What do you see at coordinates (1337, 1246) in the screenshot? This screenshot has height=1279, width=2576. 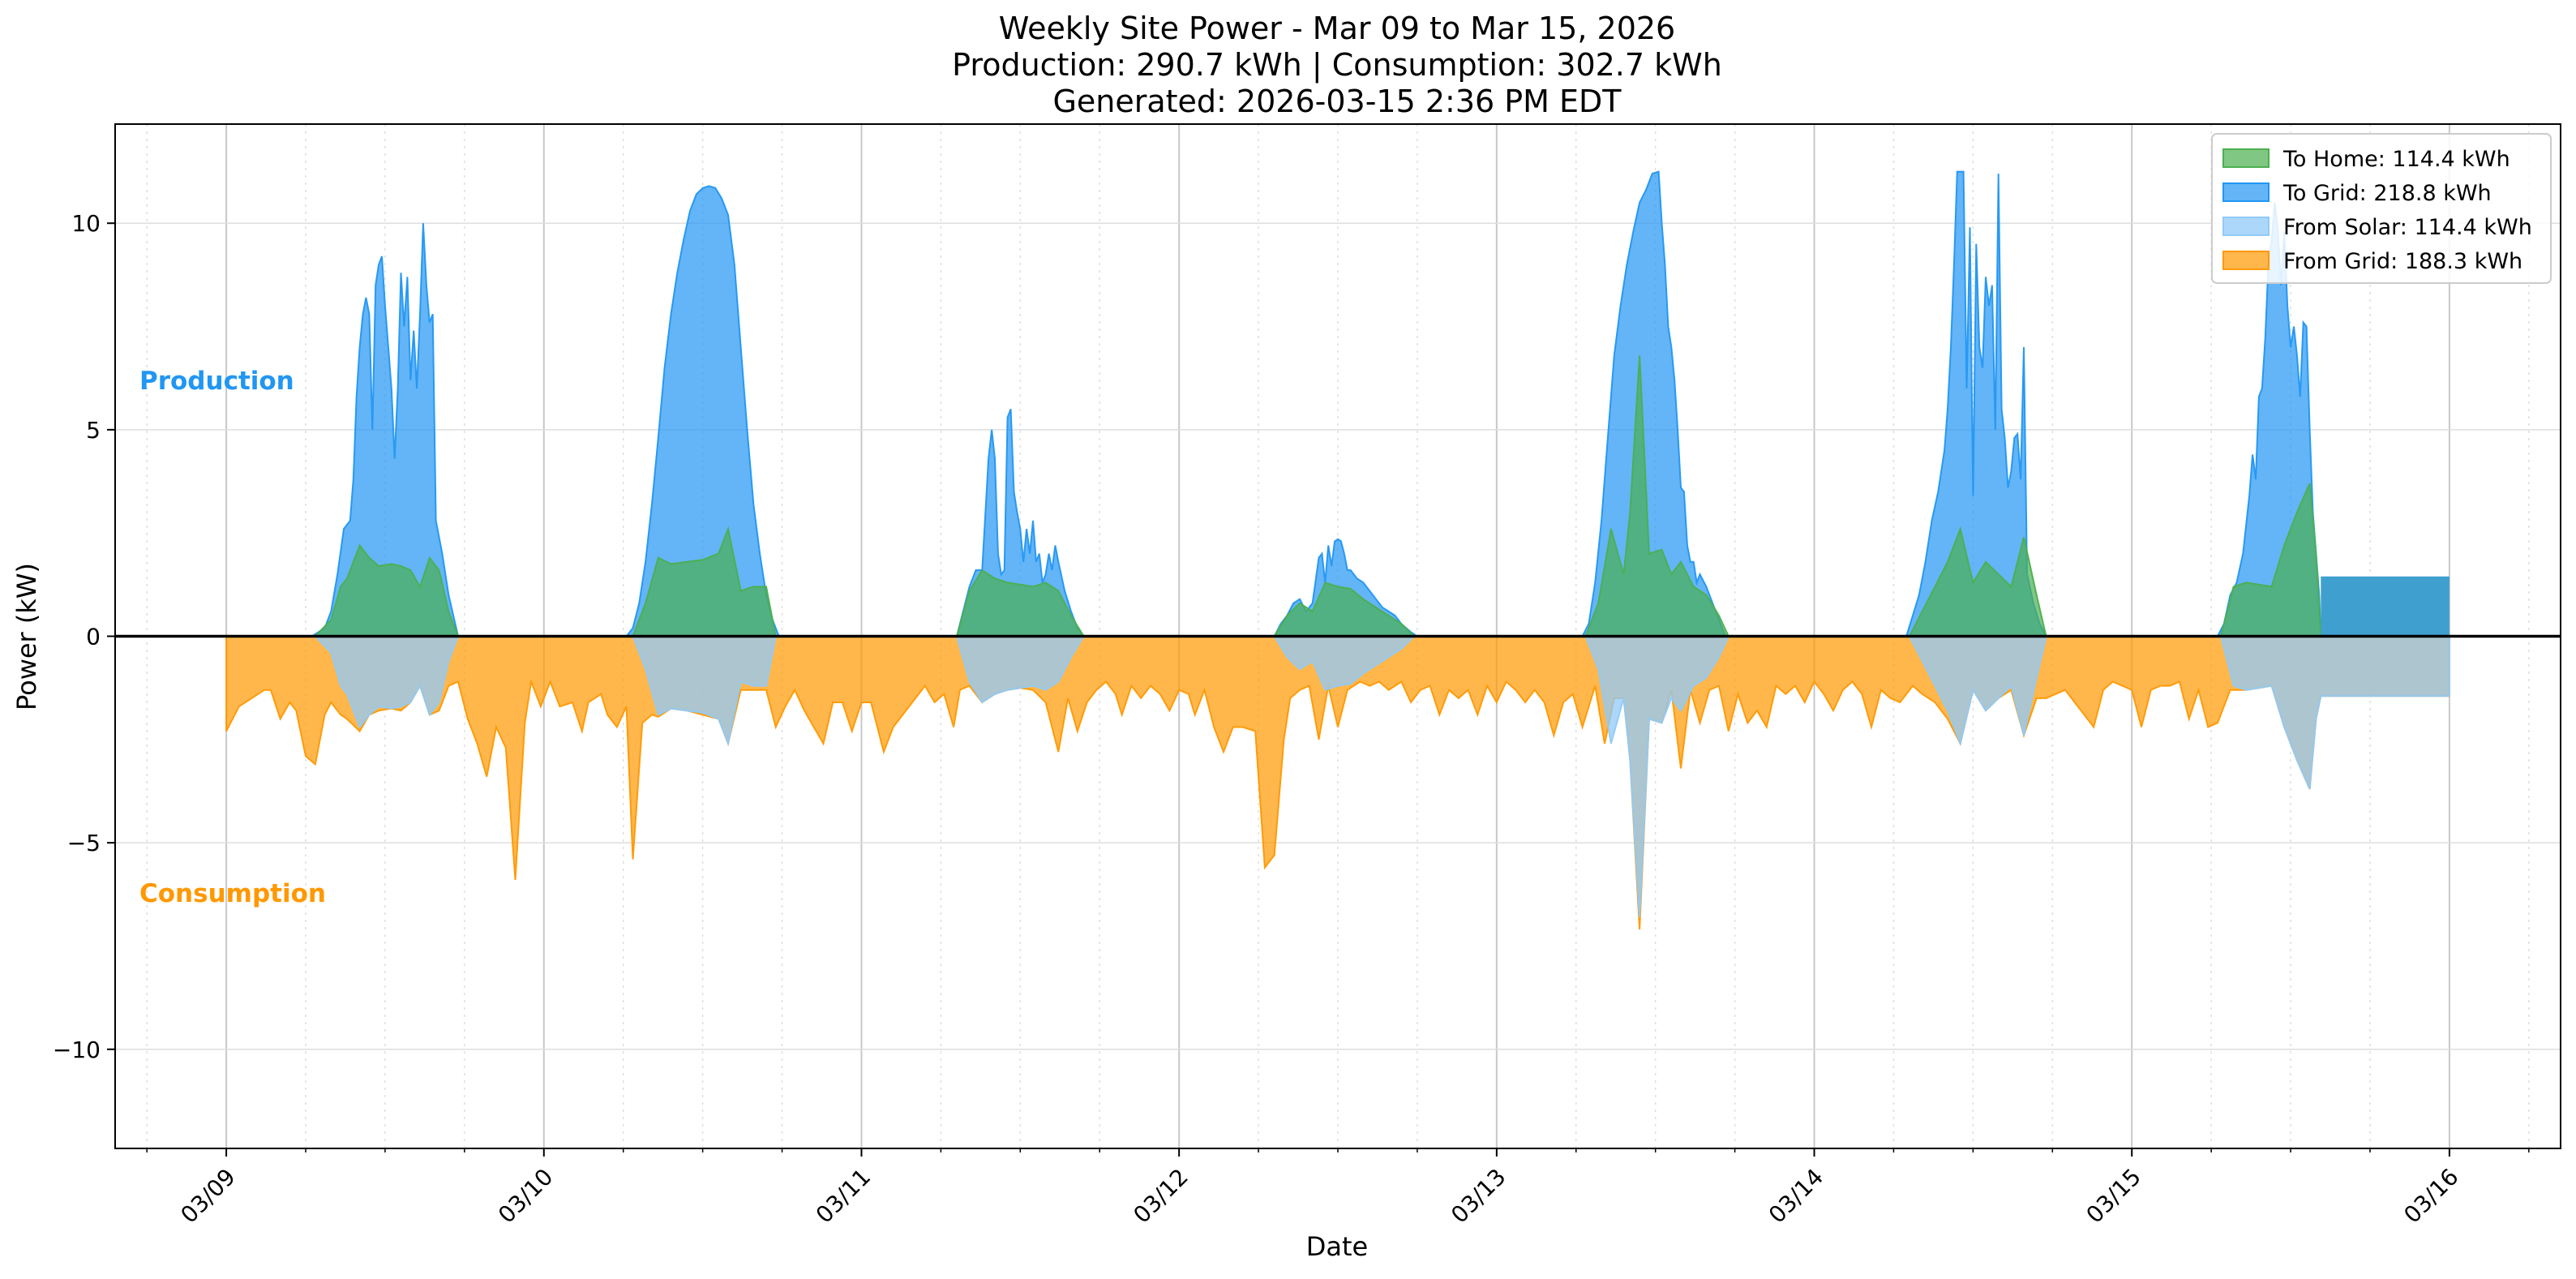 I see `x-axis-label: Date` at bounding box center [1337, 1246].